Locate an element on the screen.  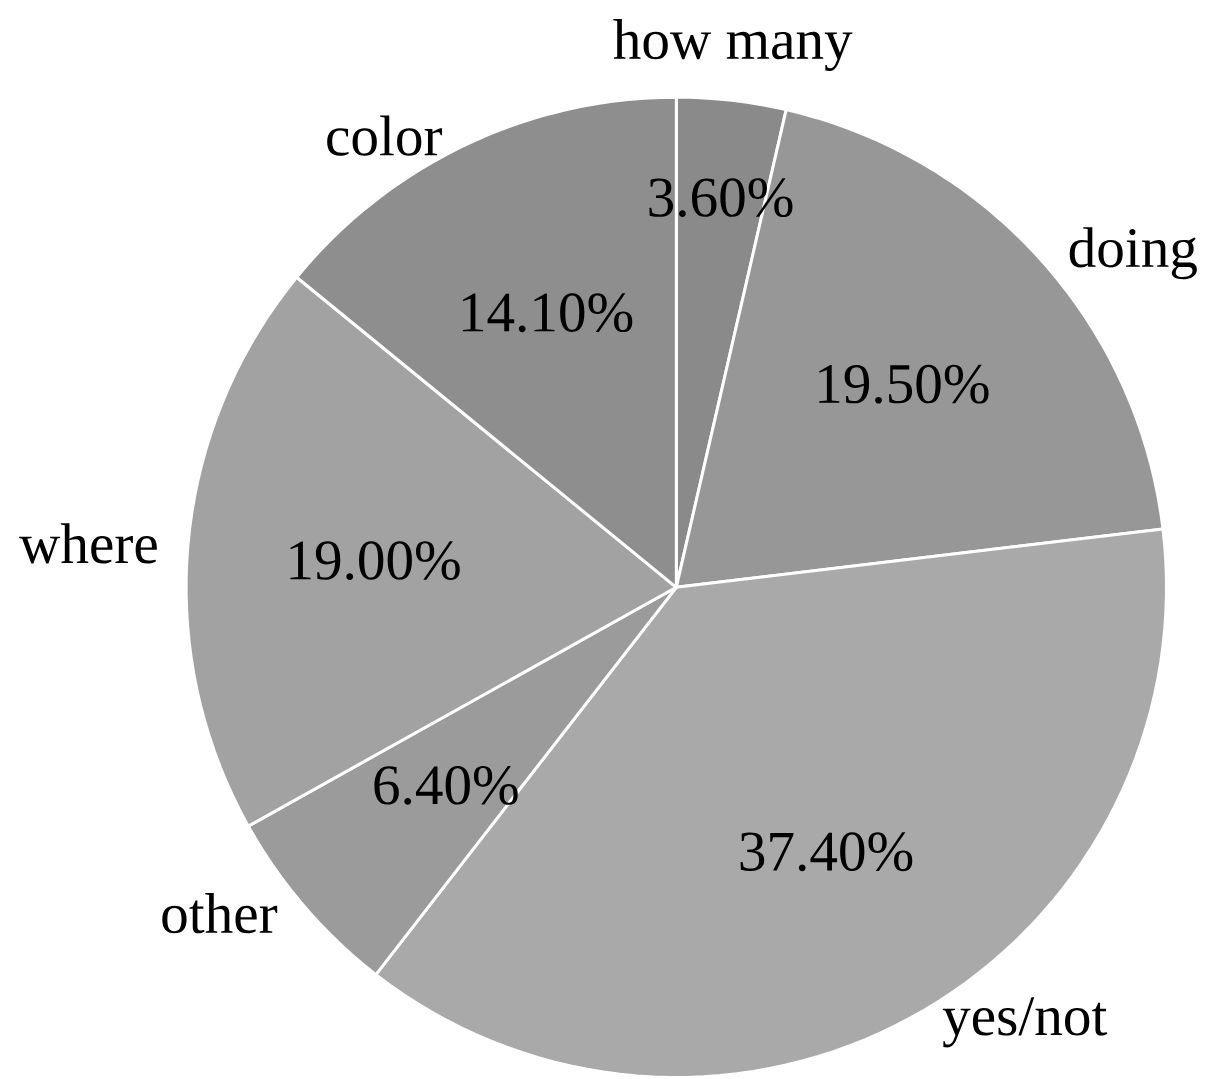
data-label: 14.10% is located at coordinates (547, 313).